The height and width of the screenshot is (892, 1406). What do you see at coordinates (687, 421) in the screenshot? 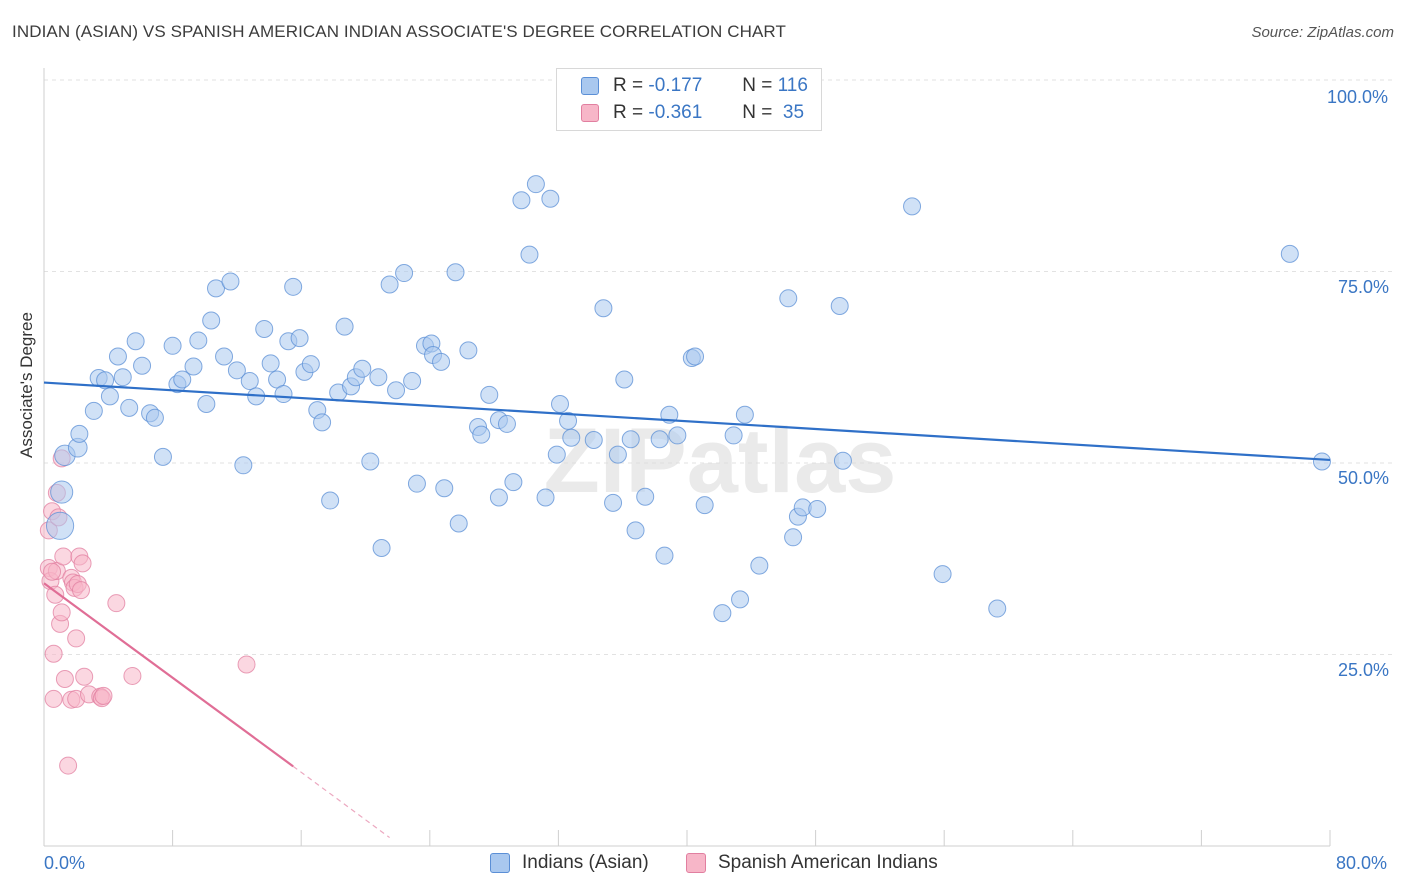
I see `trend-line-indians-asian` at bounding box center [687, 421].